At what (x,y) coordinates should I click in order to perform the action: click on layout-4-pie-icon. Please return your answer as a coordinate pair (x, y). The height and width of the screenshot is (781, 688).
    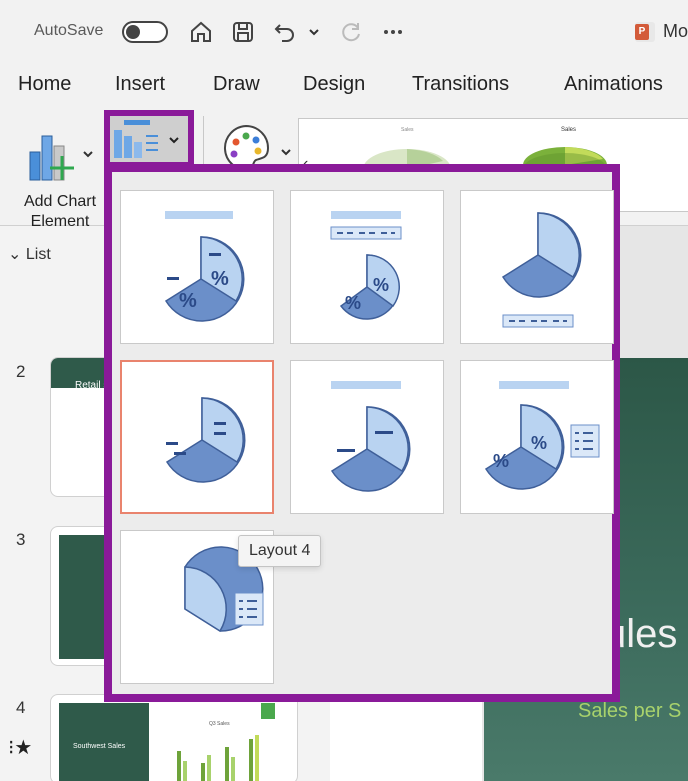
    Looking at the image, I should click on (205, 440).